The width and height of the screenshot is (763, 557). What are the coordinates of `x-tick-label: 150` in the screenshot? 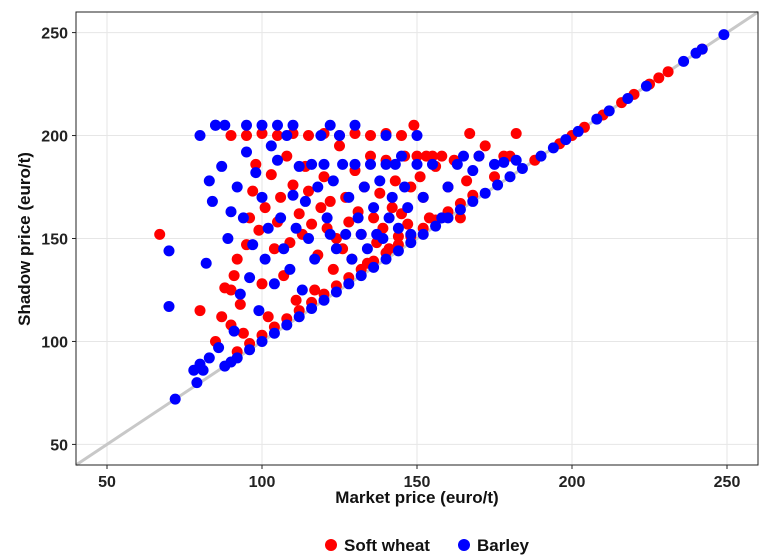 It's located at (417, 482).